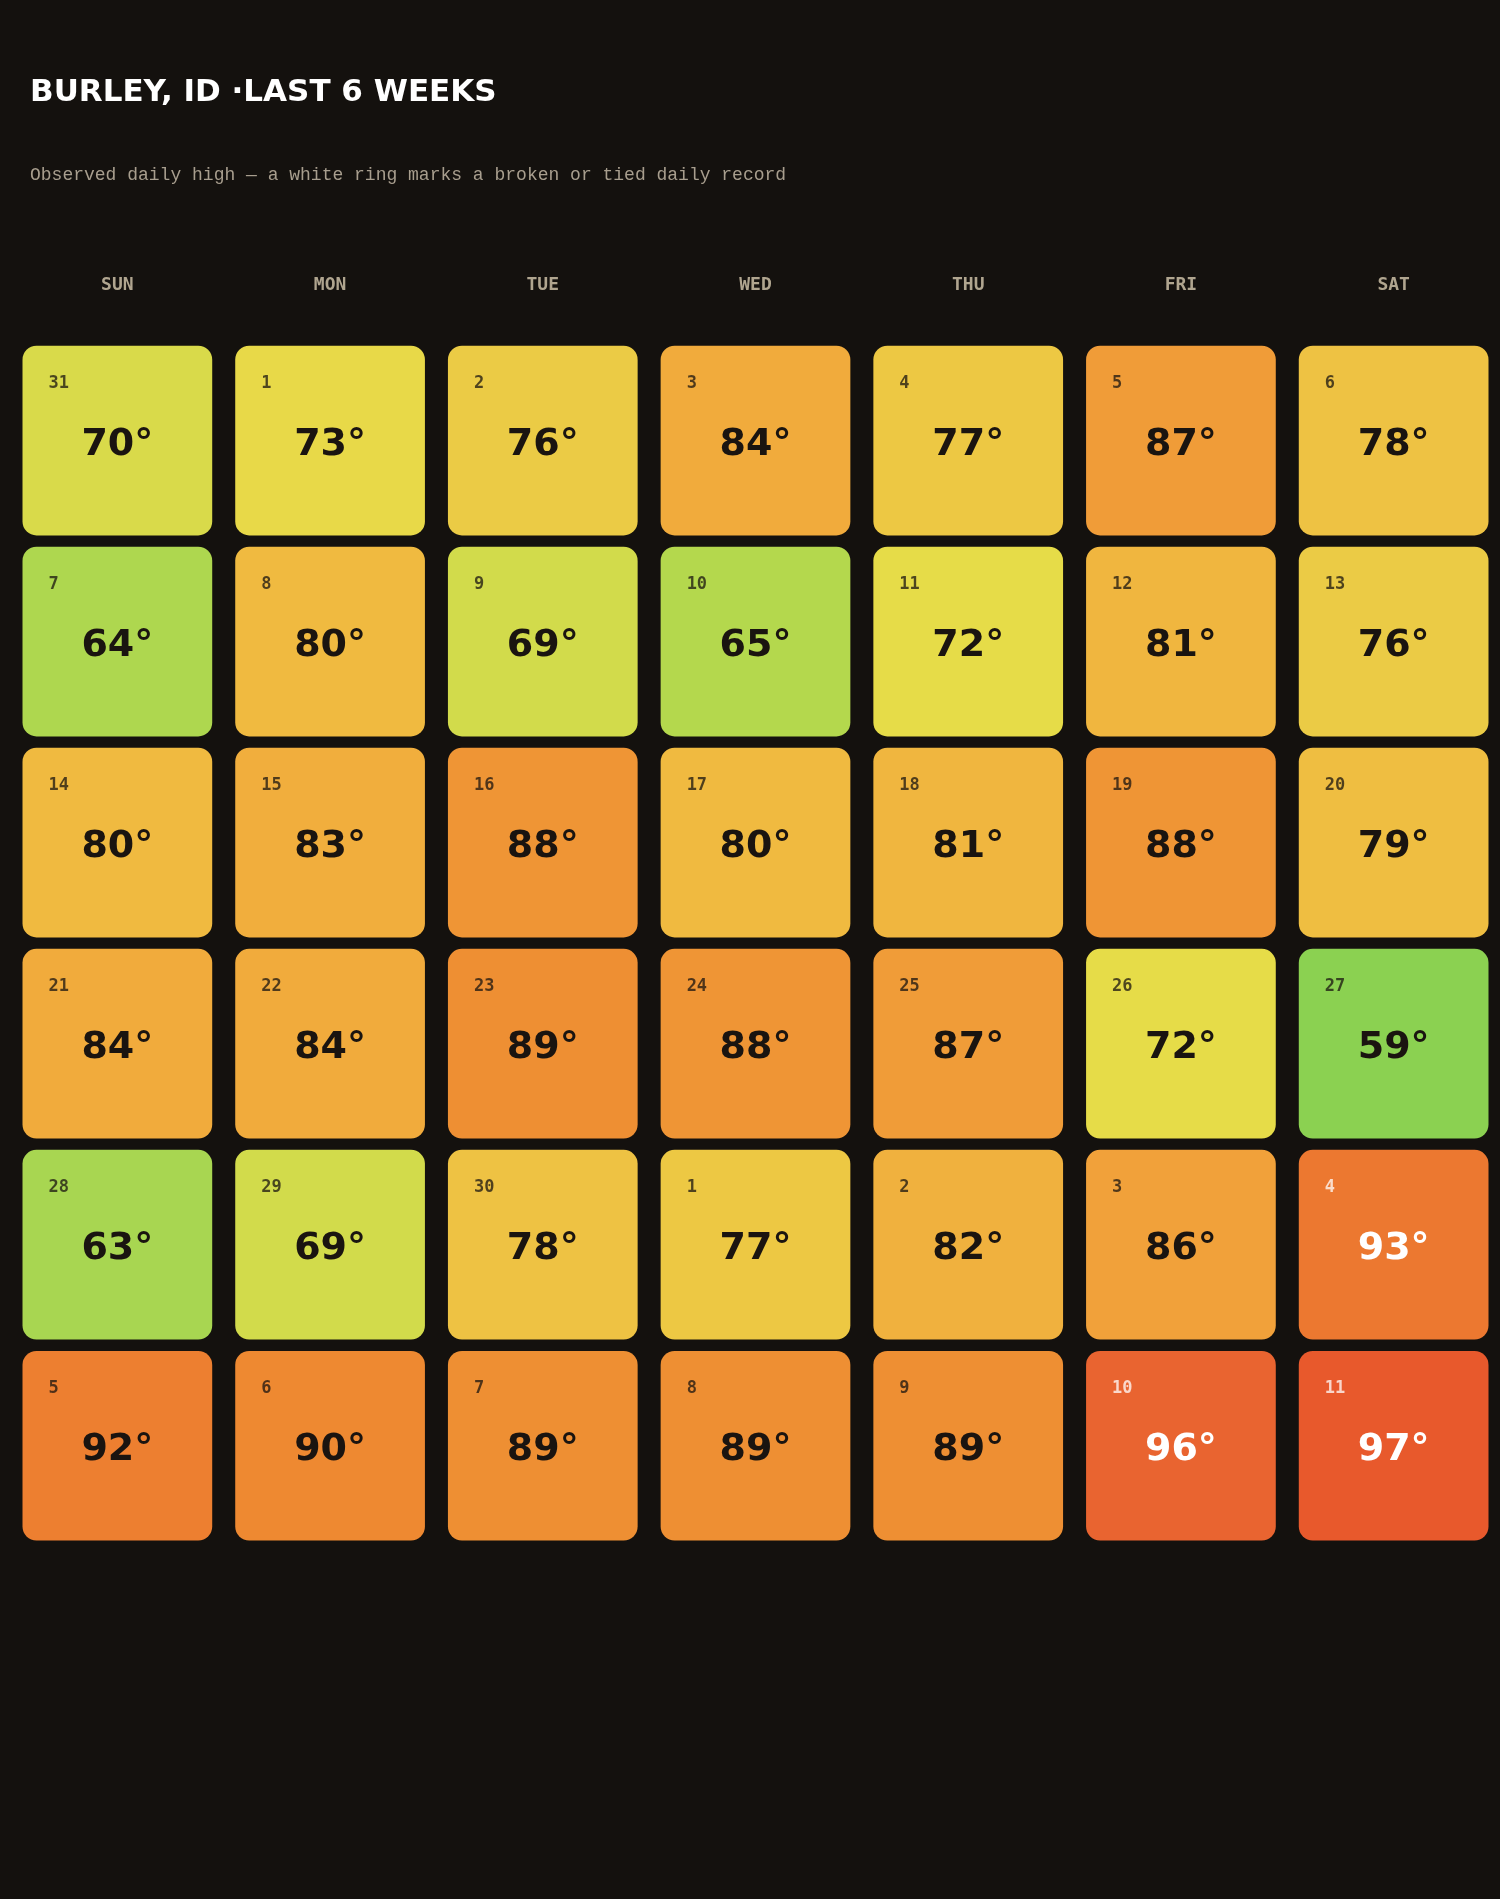 This screenshot has height=1899, width=1500. Describe the element at coordinates (1394, 283) in the screenshot. I see `x-tick-label: SAT` at that location.